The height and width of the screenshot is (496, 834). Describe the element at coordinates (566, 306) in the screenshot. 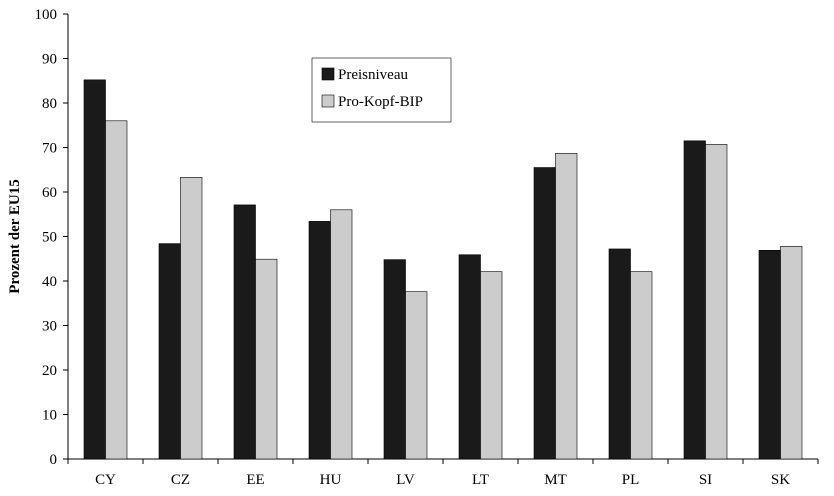

I see `bar-pro-kopf-bip-mt` at that location.